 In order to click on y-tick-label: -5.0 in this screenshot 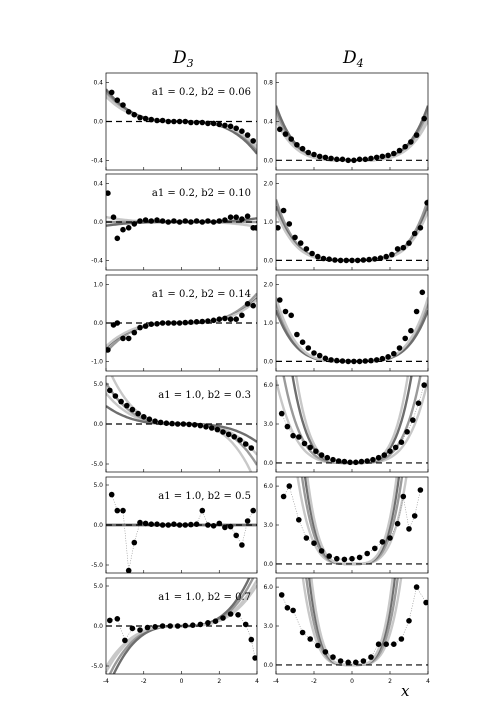, I will do `click(97, 464)`.